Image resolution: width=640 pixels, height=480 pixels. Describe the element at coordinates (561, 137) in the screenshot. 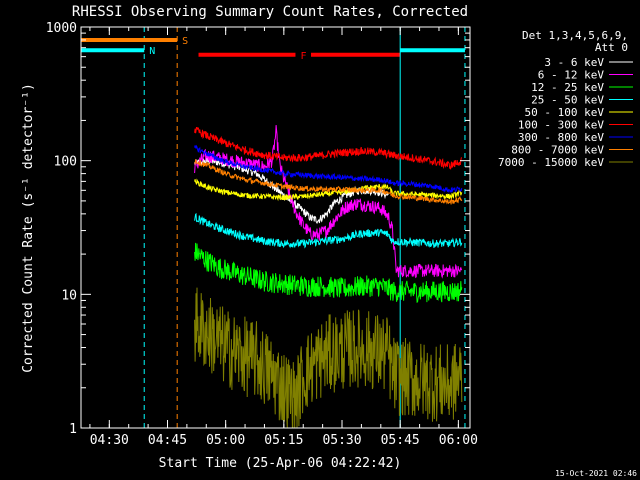

I see `legend-label: 300 - 800 keV` at that location.